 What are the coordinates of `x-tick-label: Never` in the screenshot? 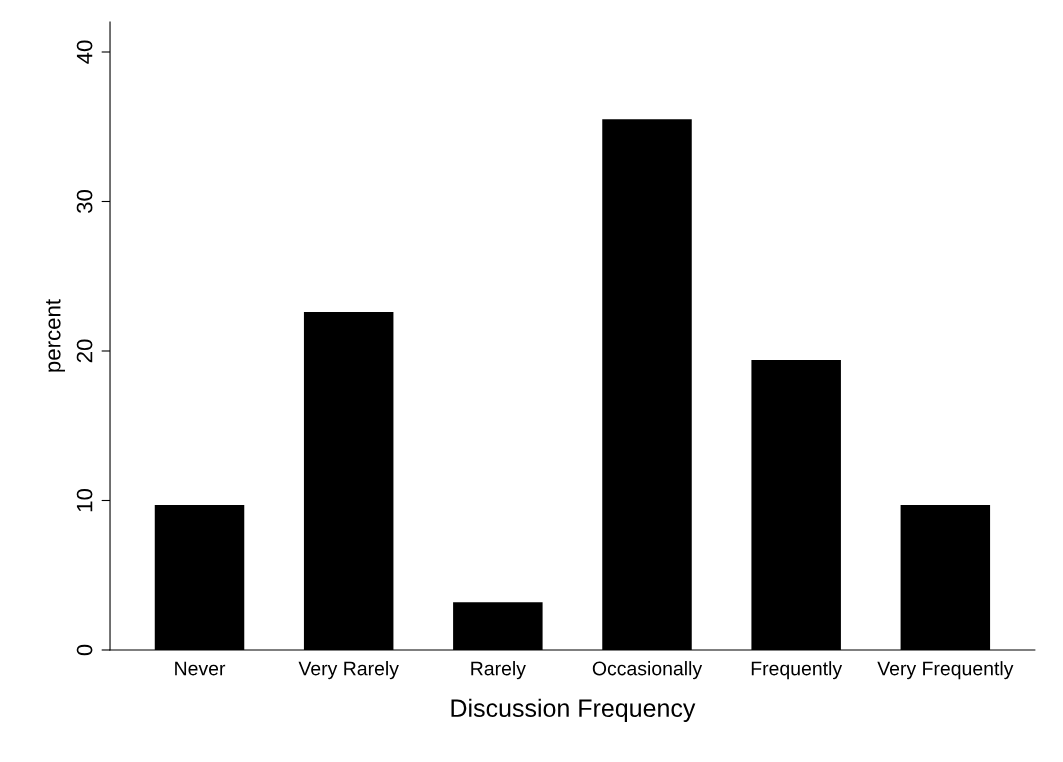 It's located at (200, 668).